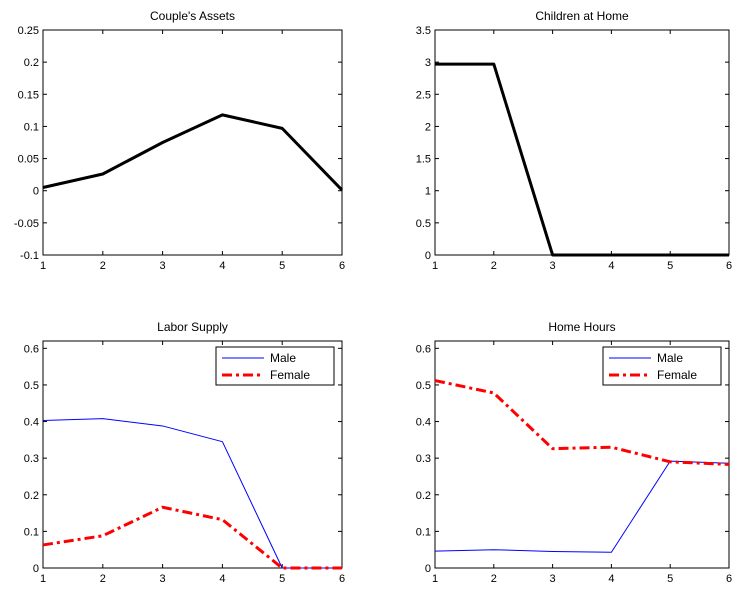 The height and width of the screenshot is (595, 735). I want to click on y-tick-label: 3, so click(428, 63).